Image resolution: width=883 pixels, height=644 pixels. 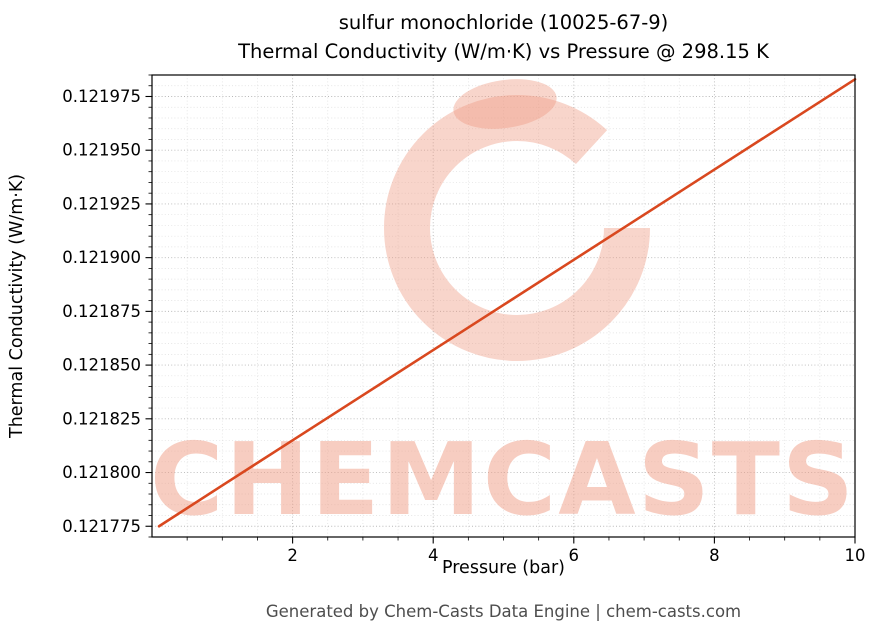 What do you see at coordinates (101, 472) in the screenshot?
I see `y-tick-label: 0.121800` at bounding box center [101, 472].